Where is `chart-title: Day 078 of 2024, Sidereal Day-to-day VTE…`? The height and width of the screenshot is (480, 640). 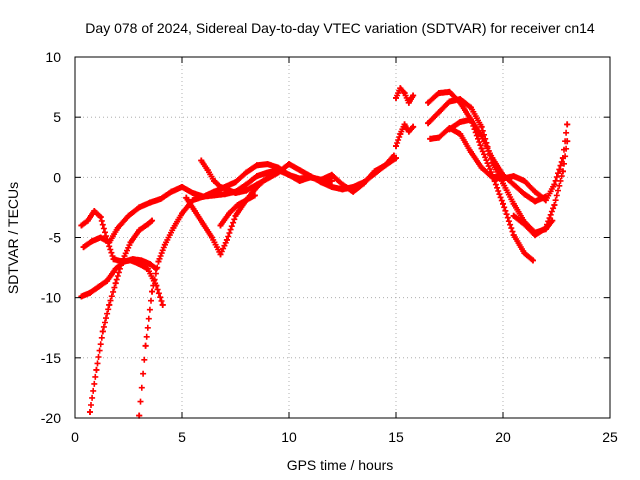 chart-title: Day 078 of 2024, Sidereal Day-to-day VTE… is located at coordinates (340, 28).